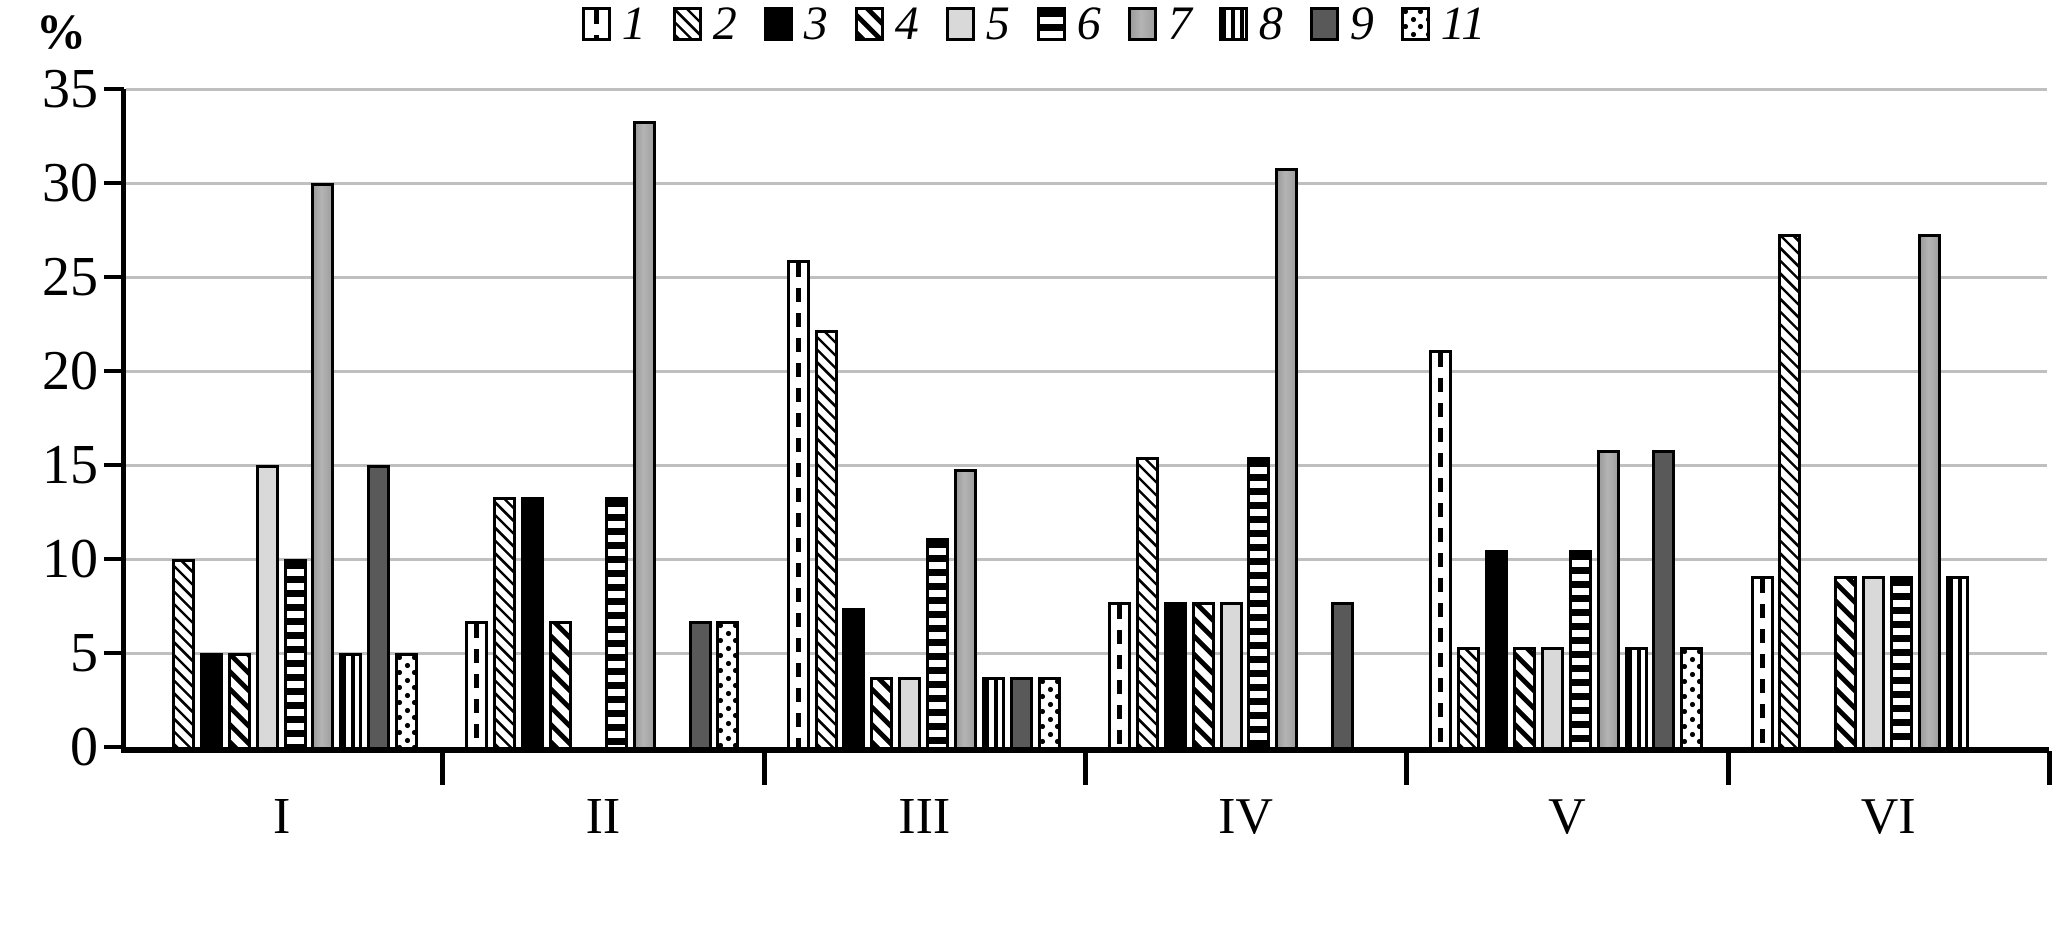 The width and height of the screenshot is (2067, 939). I want to click on bar-series-2-group-II, so click(505, 622).